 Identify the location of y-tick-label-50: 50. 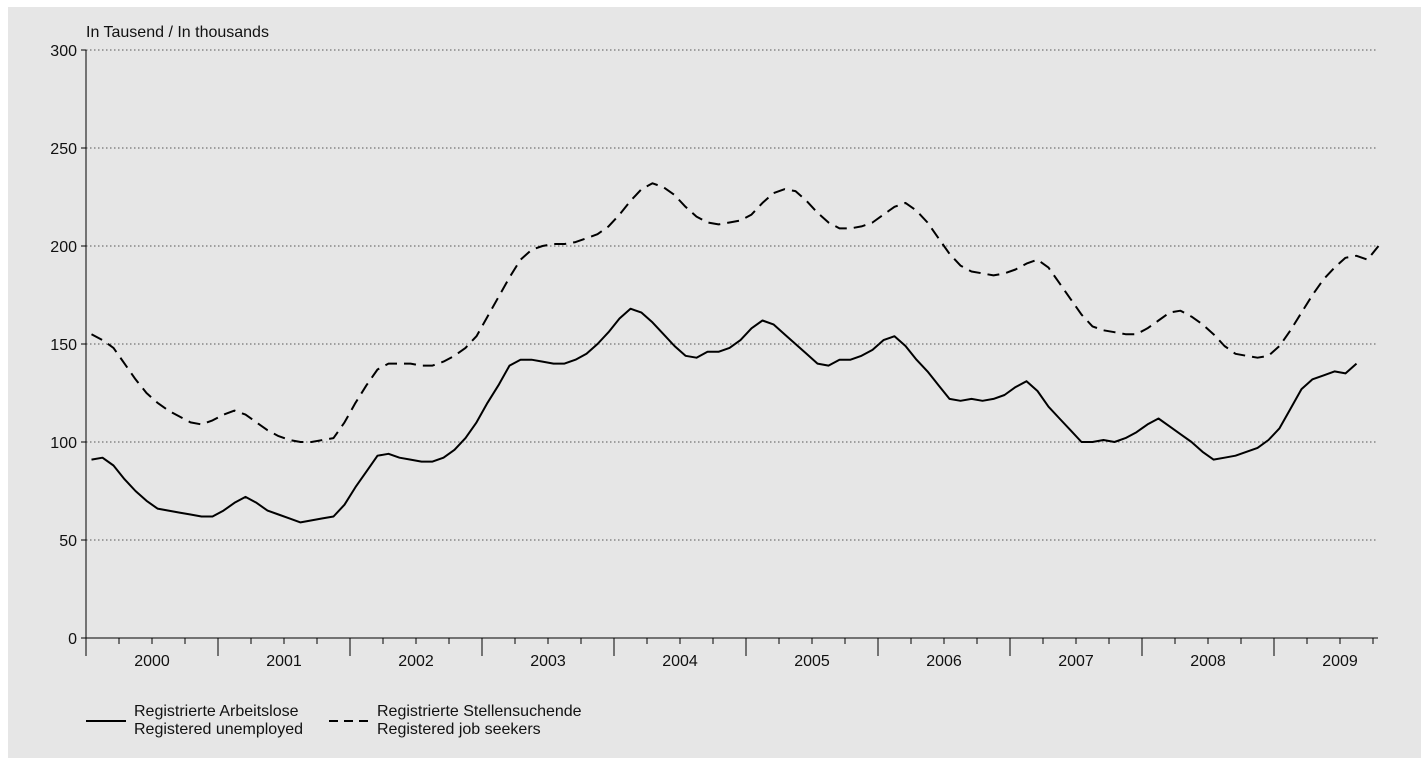
(68, 541).